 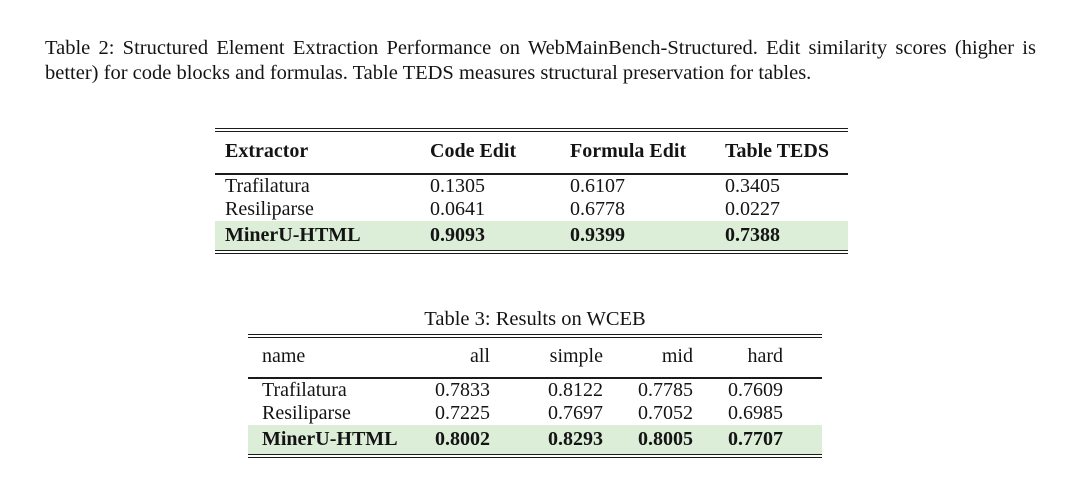 I want to click on value-cell: 0.8122, so click(x=575, y=390).